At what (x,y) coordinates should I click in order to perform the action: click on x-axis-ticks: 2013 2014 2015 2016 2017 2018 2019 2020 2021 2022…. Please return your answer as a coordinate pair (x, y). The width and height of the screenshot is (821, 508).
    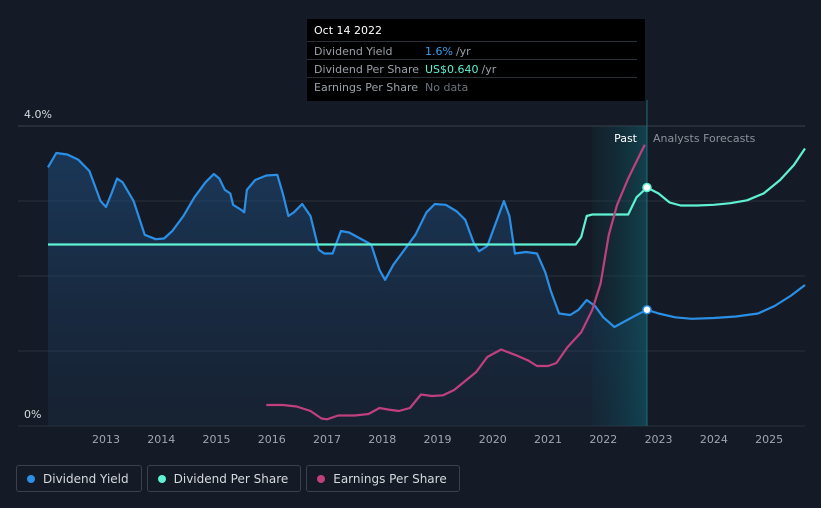
    Looking at the image, I should click on (437, 439).